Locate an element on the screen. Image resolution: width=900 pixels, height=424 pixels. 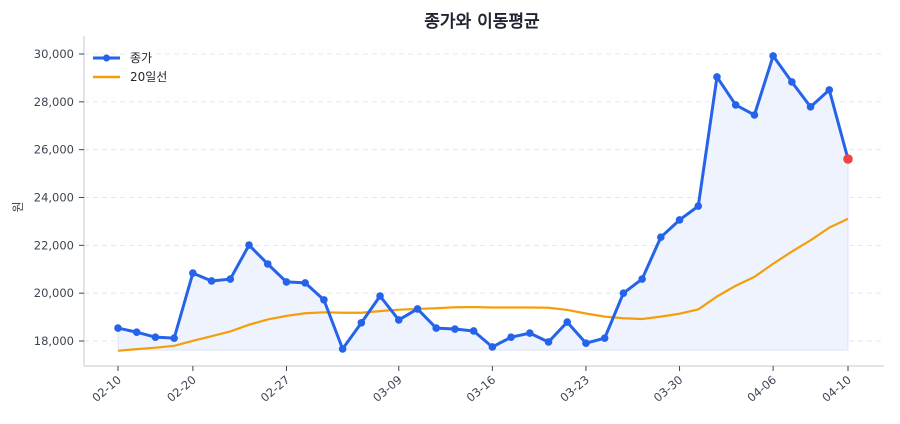
legend-label-close: 종가 is located at coordinates (141, 58).